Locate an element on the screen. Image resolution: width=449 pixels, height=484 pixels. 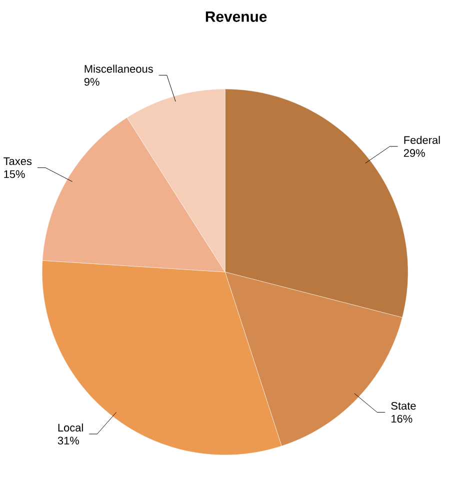
data-label: 29% is located at coordinates (414, 153).